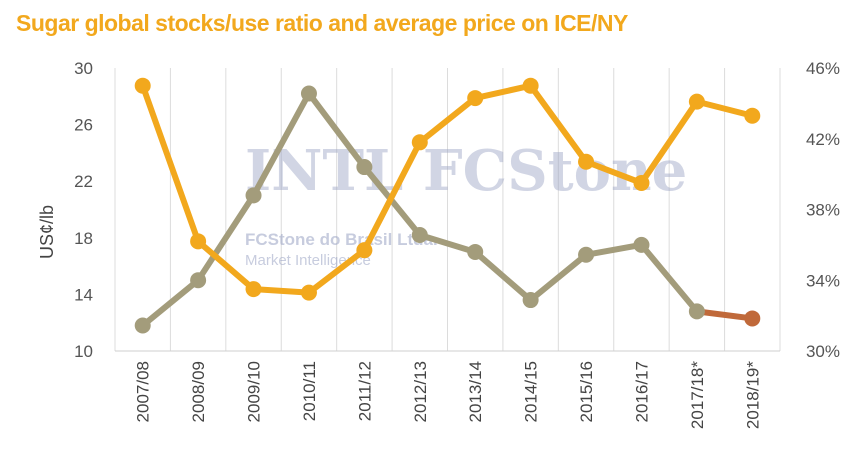  I want to click on y2-tick-label: 30%, so click(823, 351).